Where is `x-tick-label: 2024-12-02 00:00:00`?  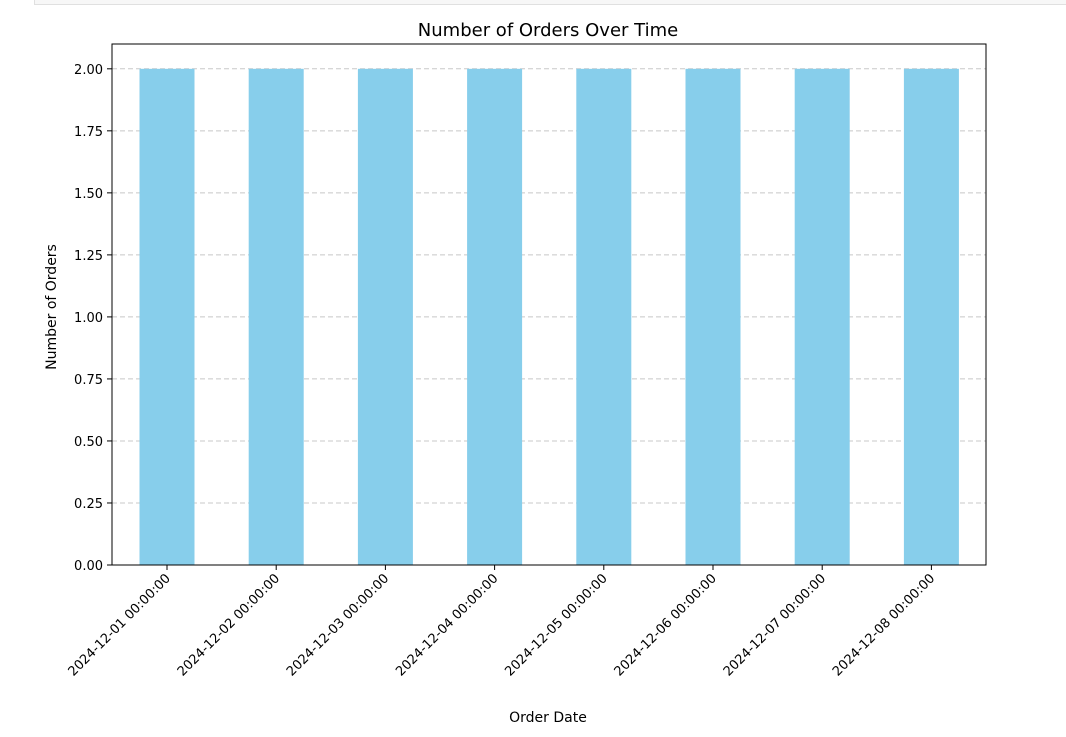 x-tick-label: 2024-12-02 00:00:00 is located at coordinates (229, 625).